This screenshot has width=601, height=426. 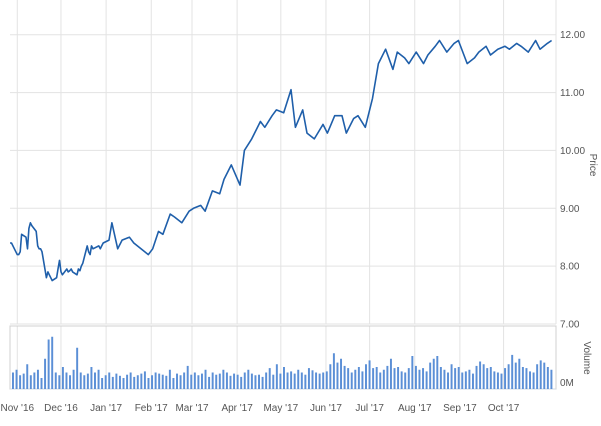 I want to click on x-tick-label: Jan '17, so click(x=106, y=408).